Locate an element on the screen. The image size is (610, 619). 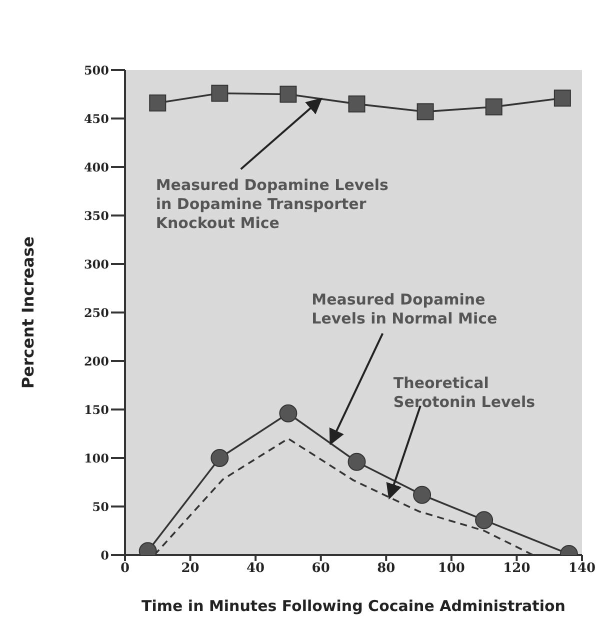
y-tick-label: 50 is located at coordinates (100, 507).